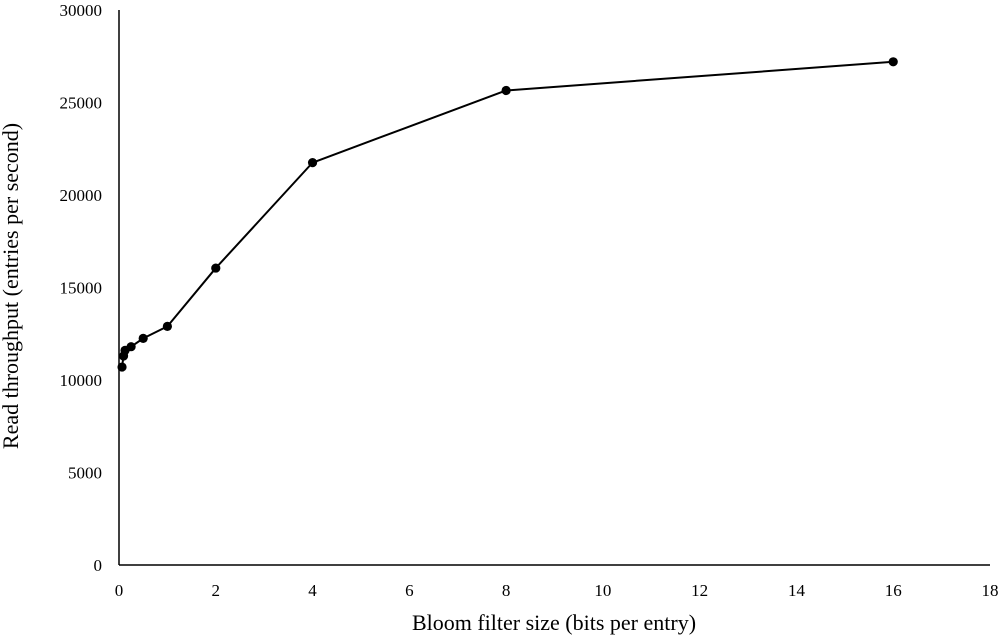 The width and height of the screenshot is (1000, 637). Describe the element at coordinates (81, 103) in the screenshot. I see `y-tick-label: 25000` at that location.